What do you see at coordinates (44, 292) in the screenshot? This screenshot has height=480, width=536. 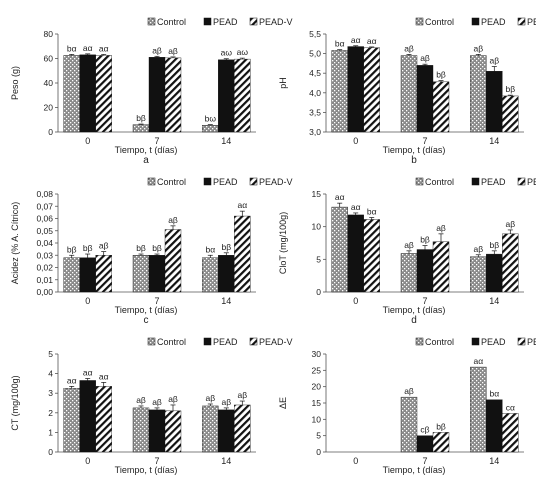 I see `y-tick-label: 0,00` at bounding box center [44, 292].